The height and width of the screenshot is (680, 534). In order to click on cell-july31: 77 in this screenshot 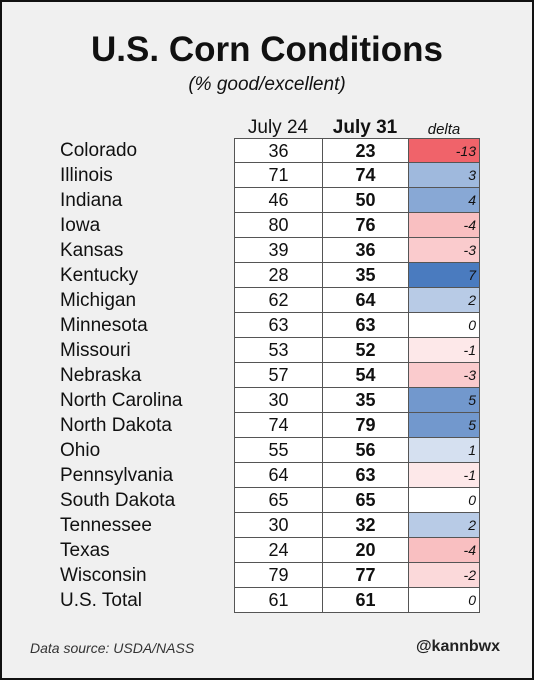, I will do `click(365, 575)`.